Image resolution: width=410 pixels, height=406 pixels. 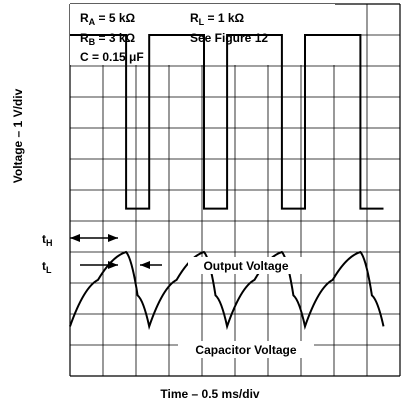 I want to click on figure-ref-label: See Figure 12, so click(x=229, y=38).